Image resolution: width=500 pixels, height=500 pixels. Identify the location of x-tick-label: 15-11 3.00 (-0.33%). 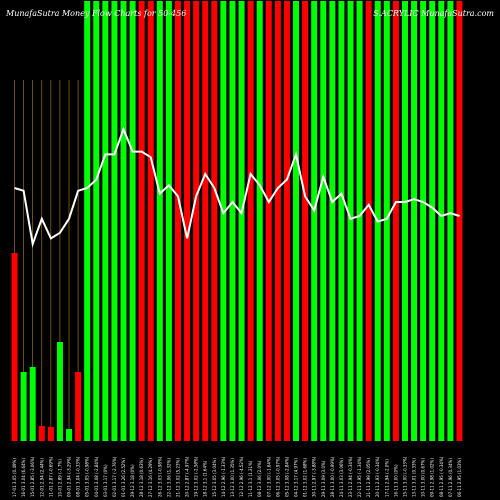
(404, 476).